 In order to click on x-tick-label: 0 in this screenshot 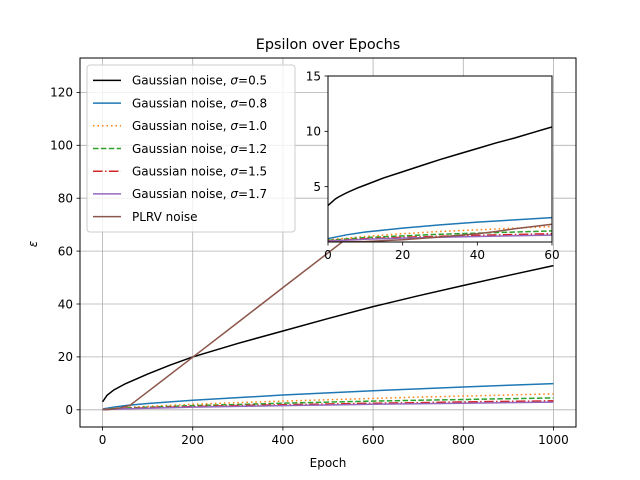, I will do `click(103, 440)`.